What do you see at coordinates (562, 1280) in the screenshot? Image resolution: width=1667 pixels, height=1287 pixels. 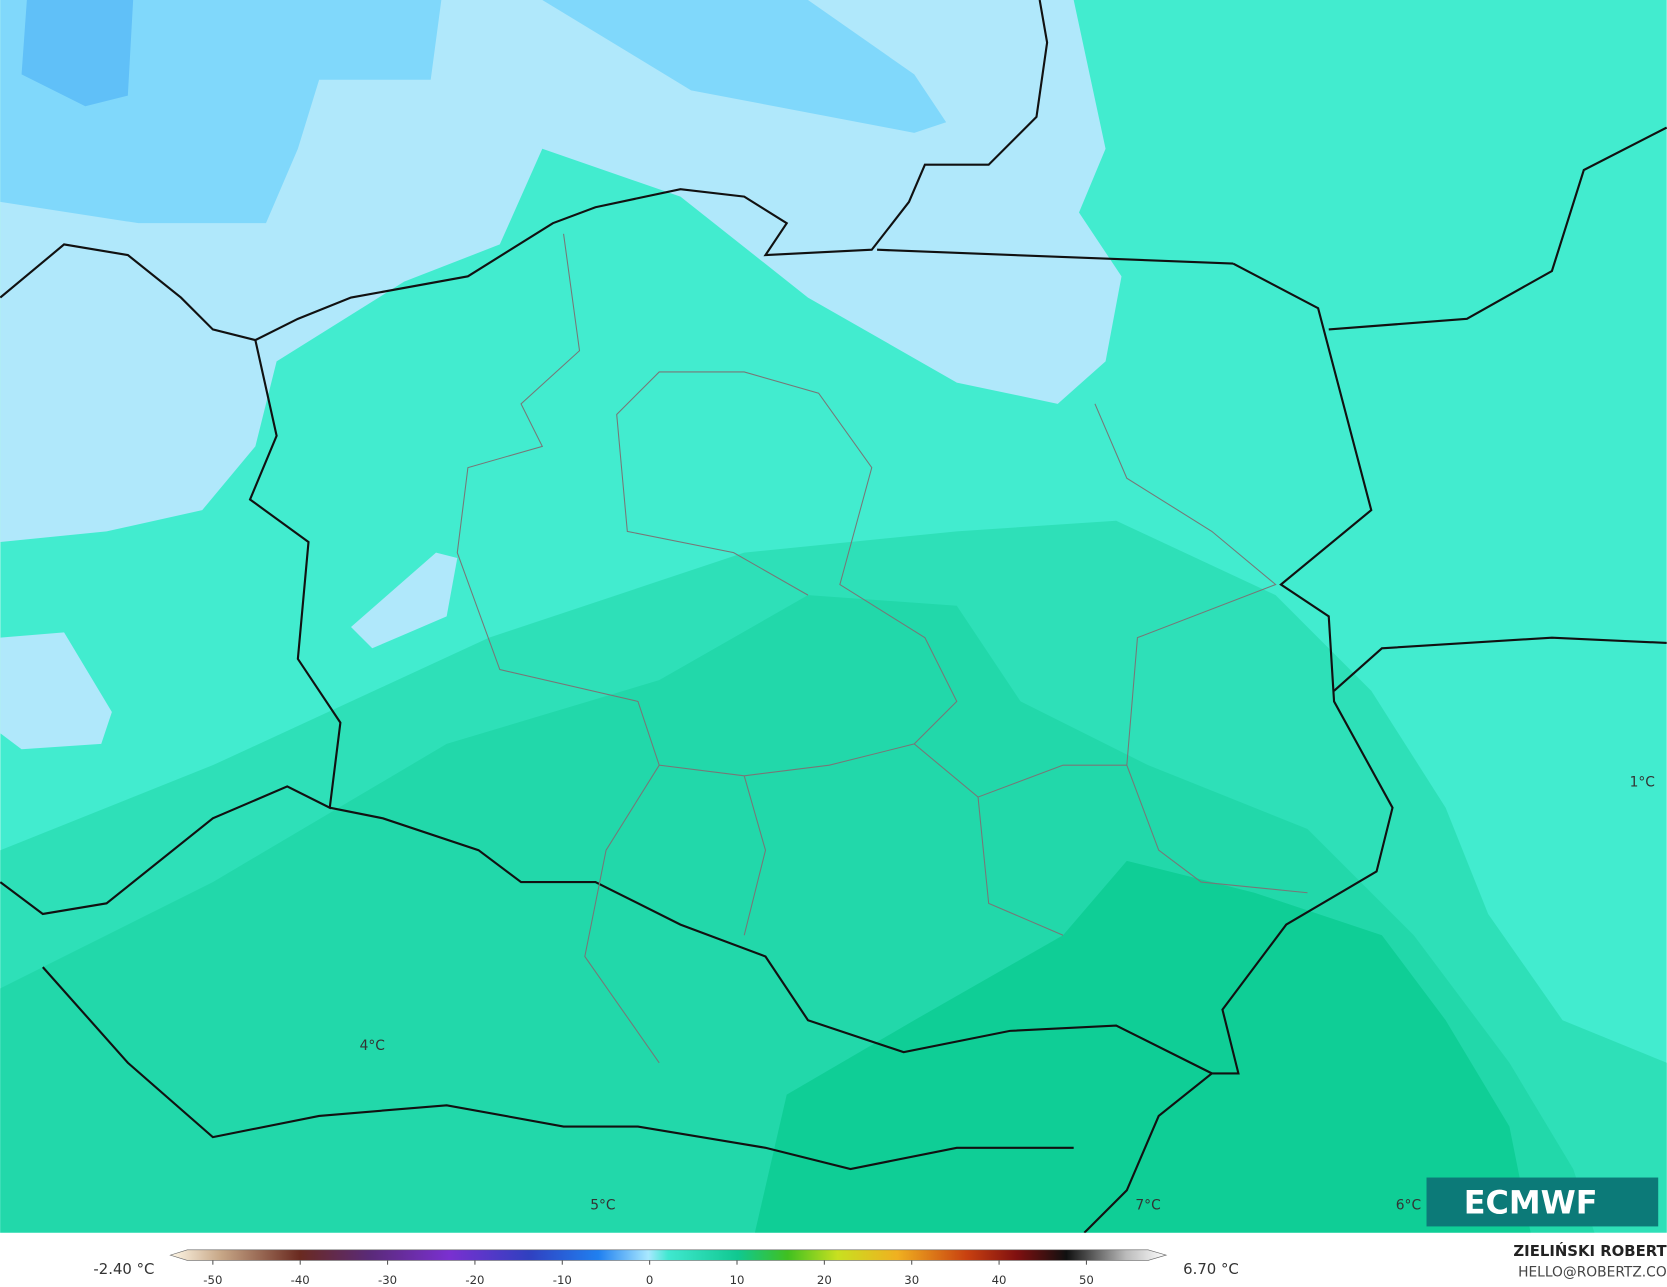 I see `colorbar-tick-label: -10` at bounding box center [562, 1280].